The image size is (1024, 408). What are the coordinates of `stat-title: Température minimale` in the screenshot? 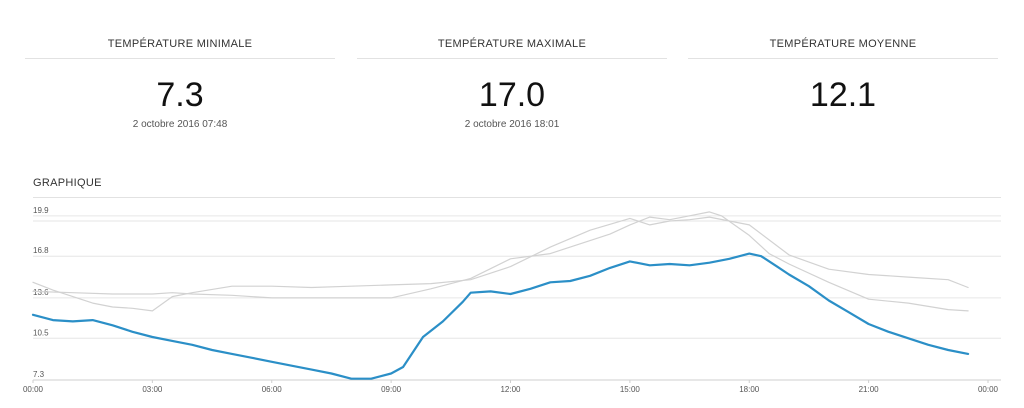 It's located at (180, 48).